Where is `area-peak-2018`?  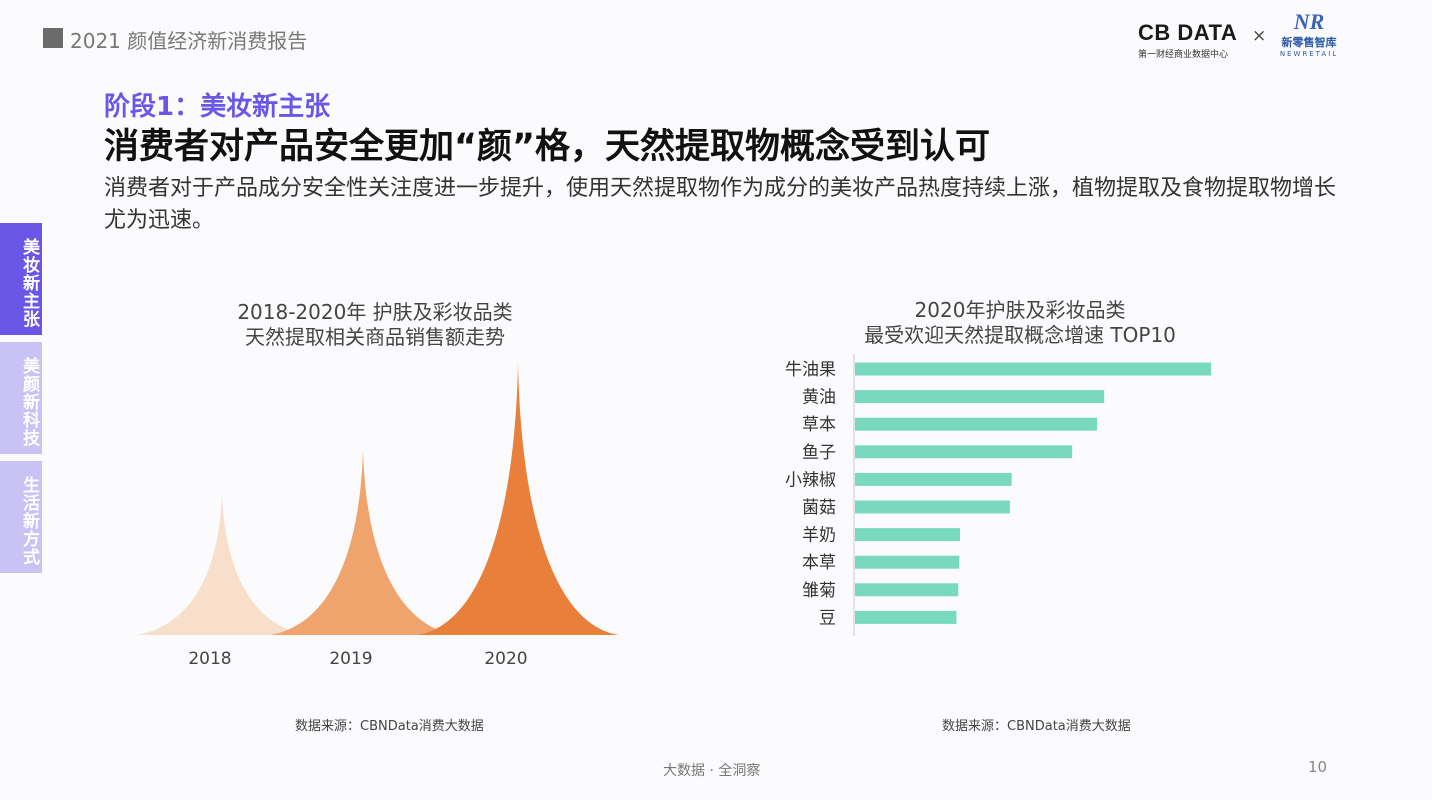
area-peak-2018 is located at coordinates (222, 564).